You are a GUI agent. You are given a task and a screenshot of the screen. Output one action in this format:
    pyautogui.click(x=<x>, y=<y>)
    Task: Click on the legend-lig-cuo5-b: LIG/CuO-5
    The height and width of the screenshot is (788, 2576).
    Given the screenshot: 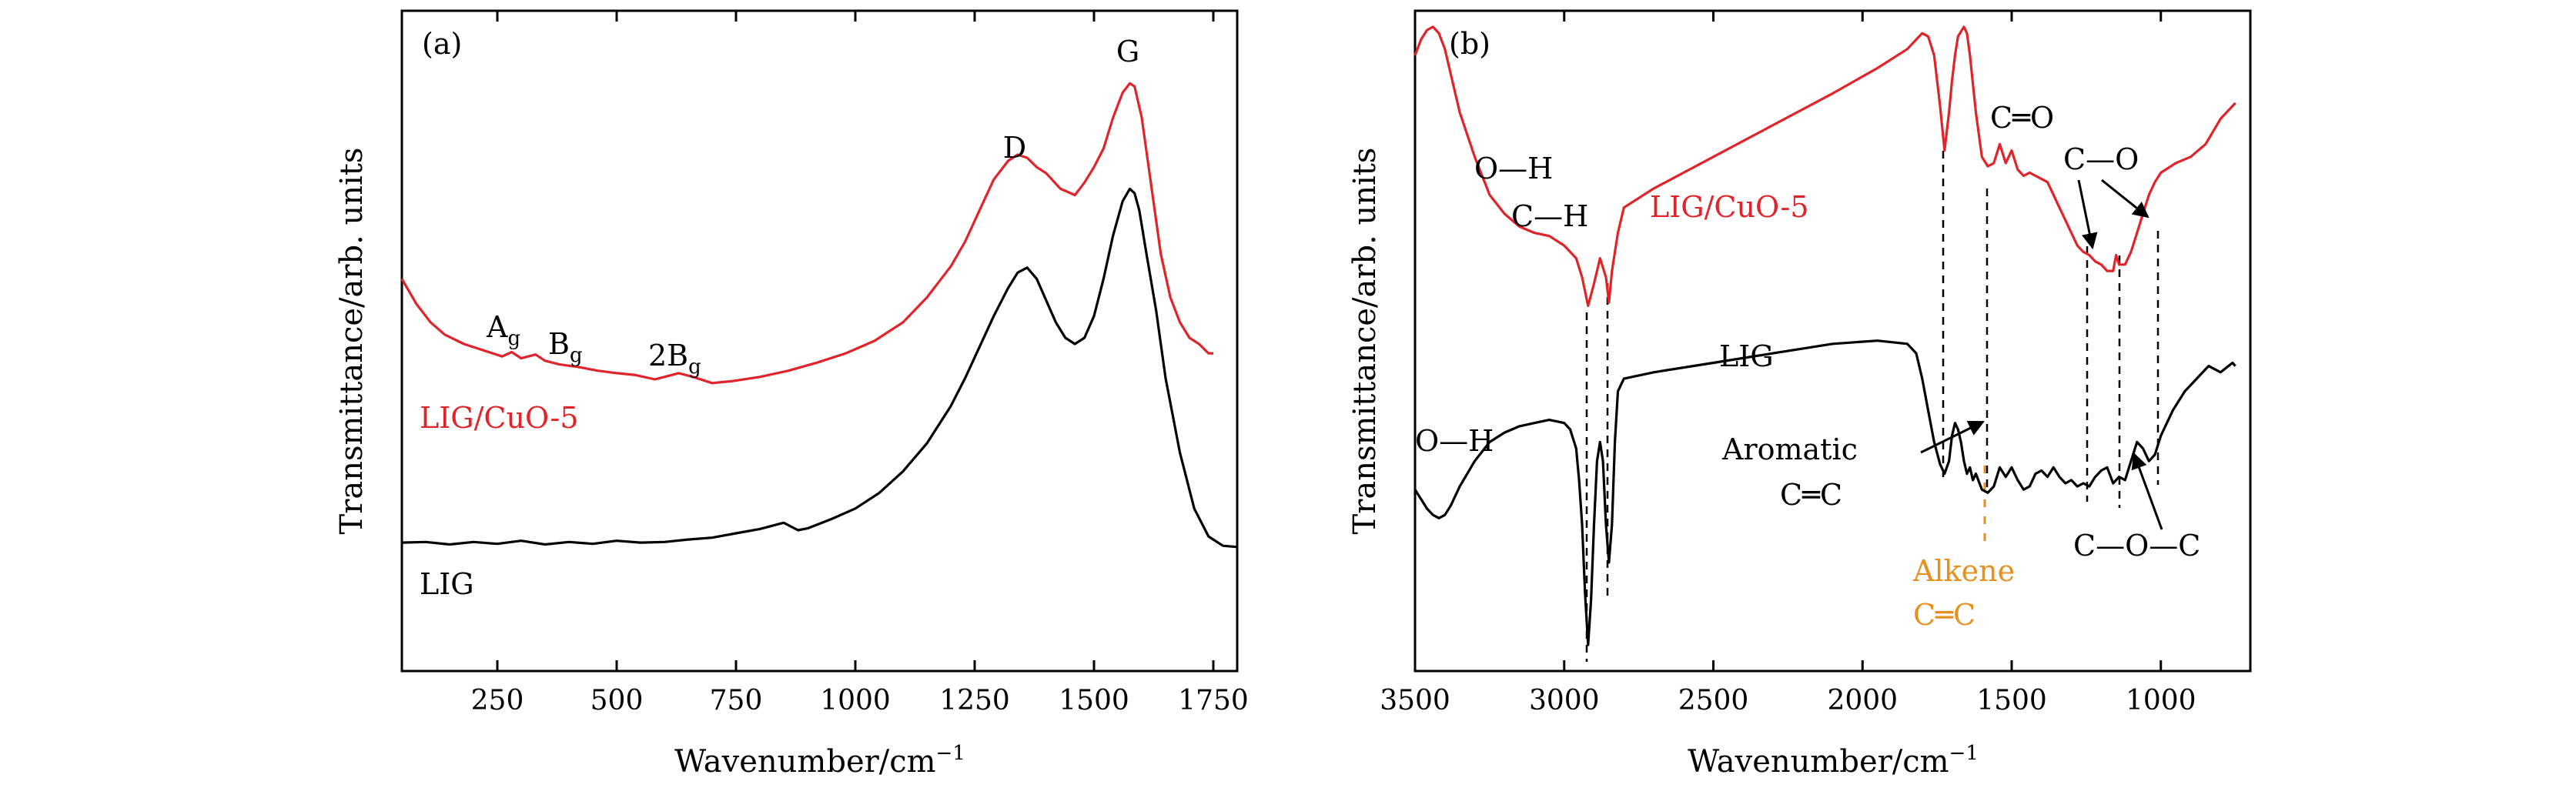 What is the action you would take?
    pyautogui.click(x=1730, y=207)
    